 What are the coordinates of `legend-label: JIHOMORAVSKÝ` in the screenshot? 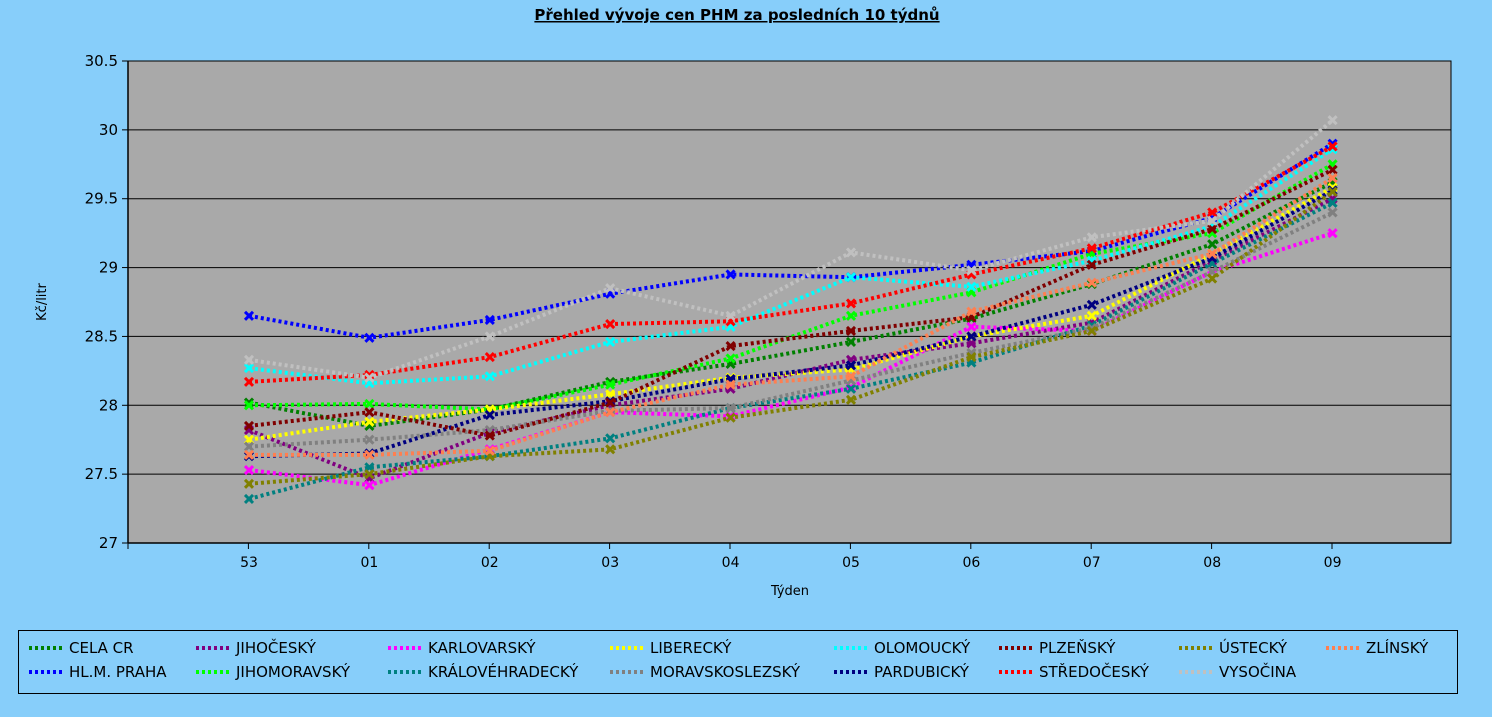 It's located at (293, 672).